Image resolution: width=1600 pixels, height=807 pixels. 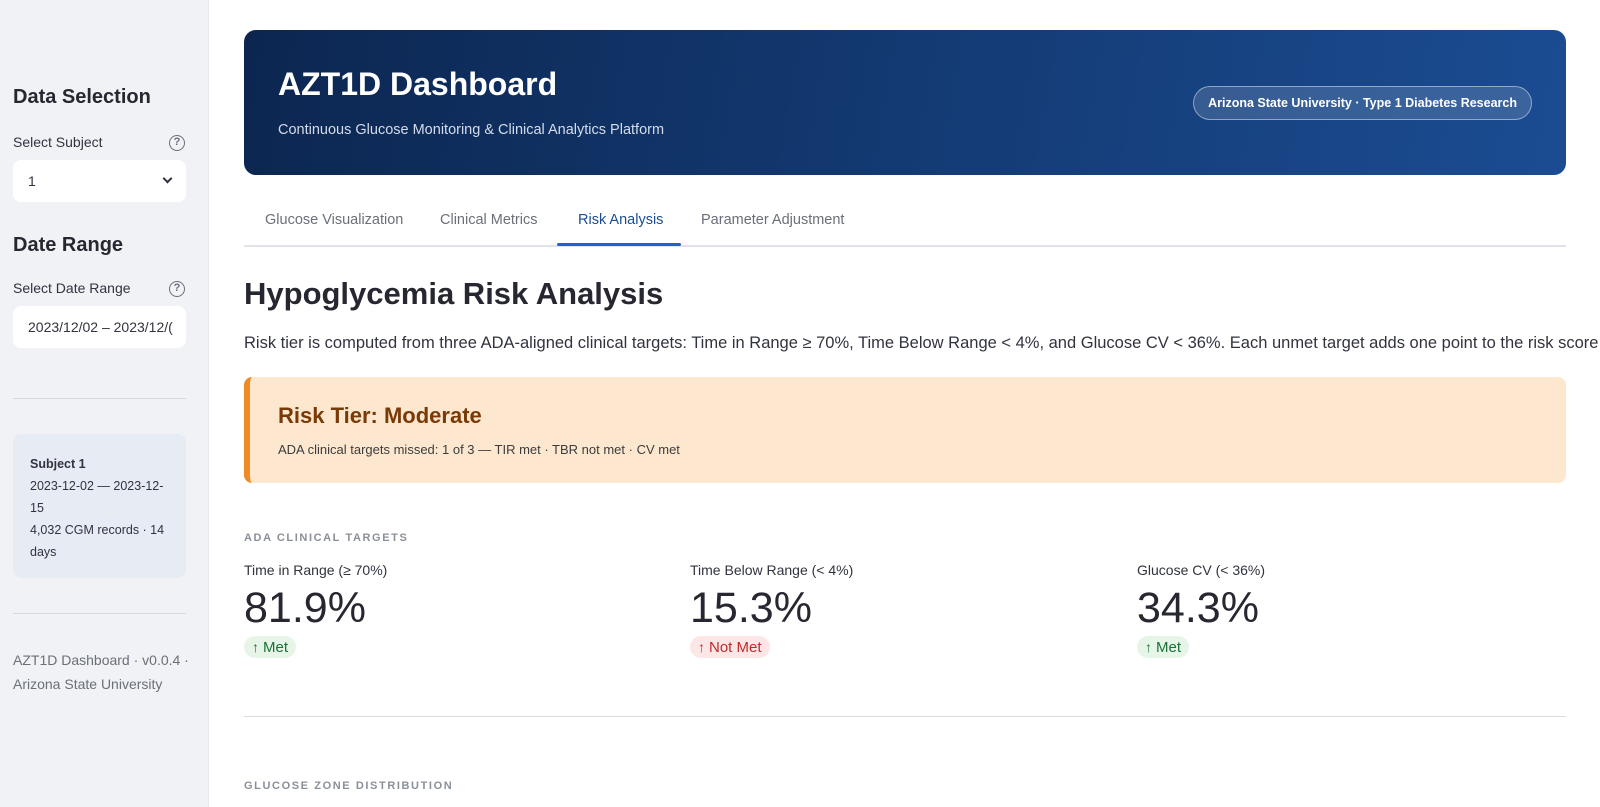 I want to click on active-tab-indicator, so click(x=619, y=244).